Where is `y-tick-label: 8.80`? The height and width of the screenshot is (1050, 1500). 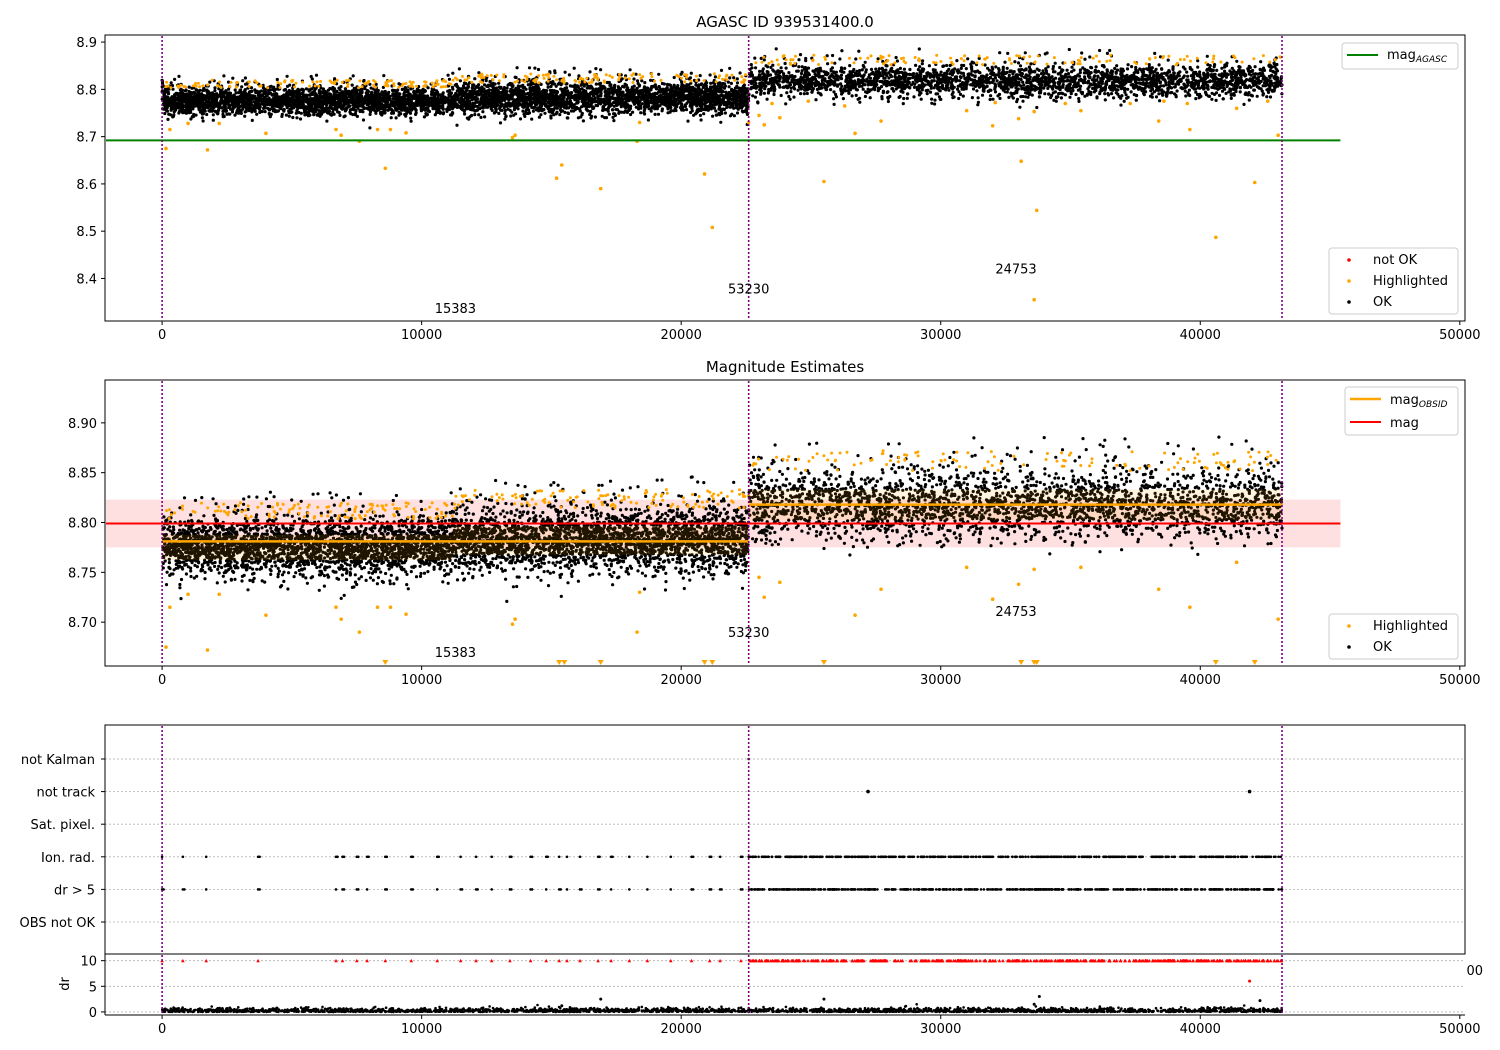
y-tick-label: 8.80 is located at coordinates (82, 524).